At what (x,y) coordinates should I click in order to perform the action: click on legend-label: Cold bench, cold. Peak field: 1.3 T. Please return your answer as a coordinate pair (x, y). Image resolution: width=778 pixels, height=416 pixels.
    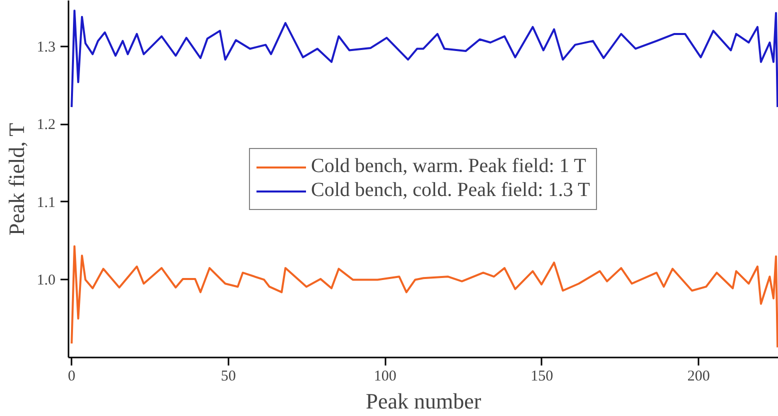
    Looking at the image, I should click on (450, 190).